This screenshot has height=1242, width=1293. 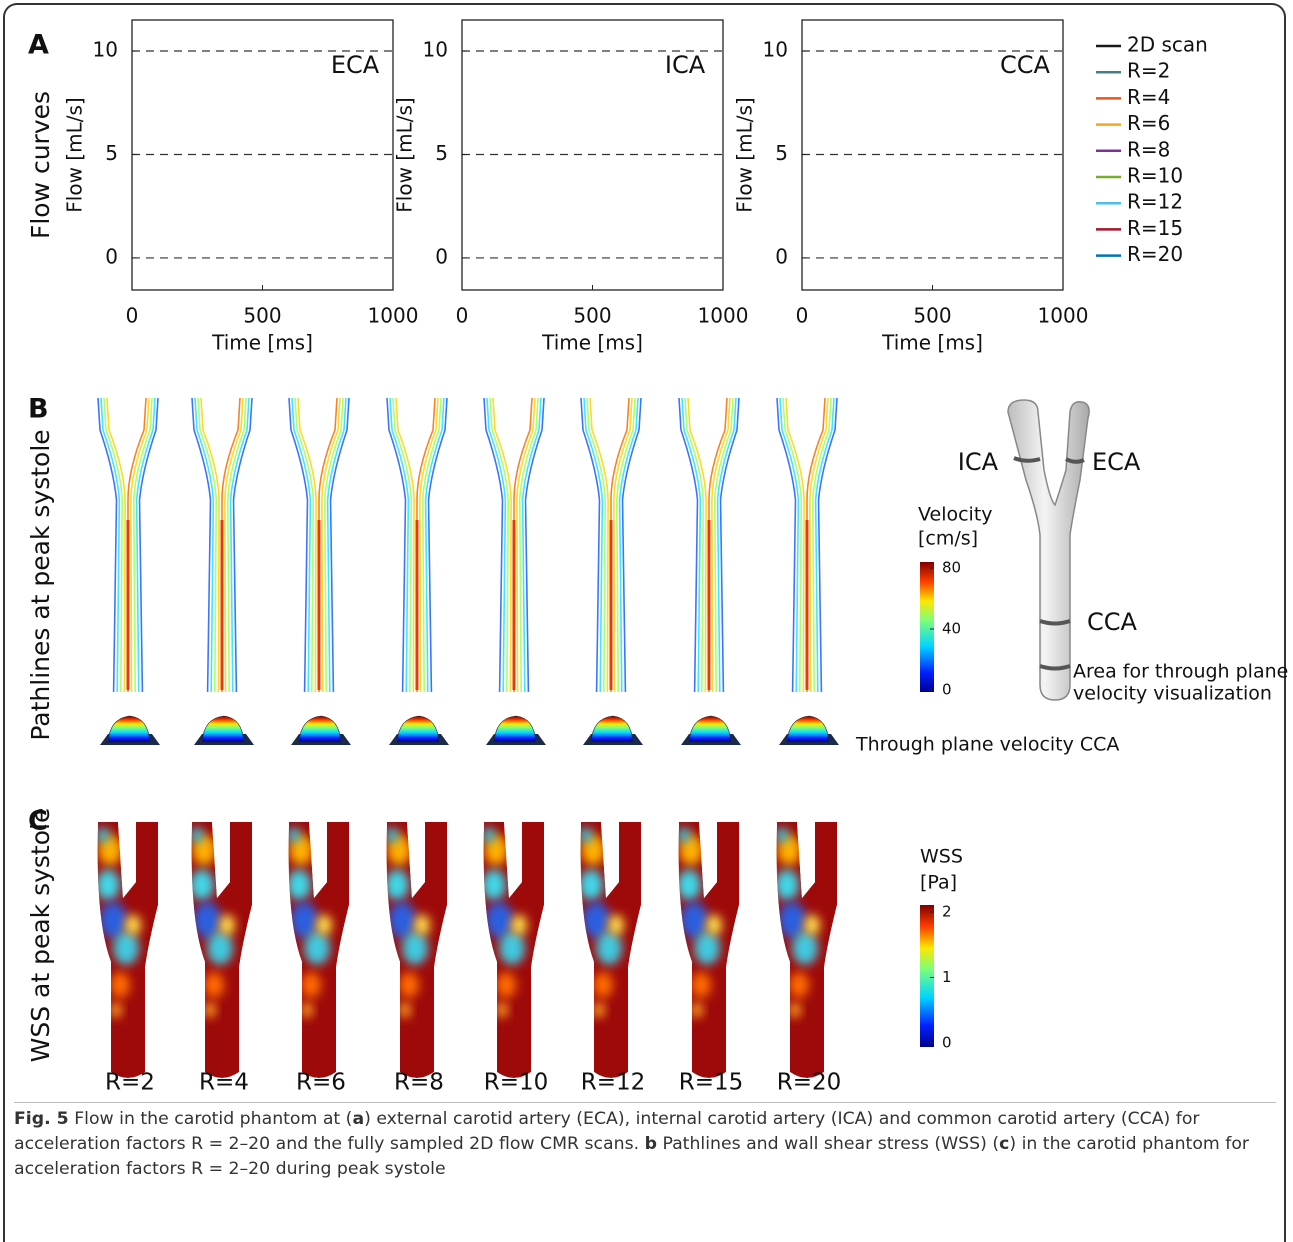 I want to click on column-label: R=10, so click(x=516, y=1083).